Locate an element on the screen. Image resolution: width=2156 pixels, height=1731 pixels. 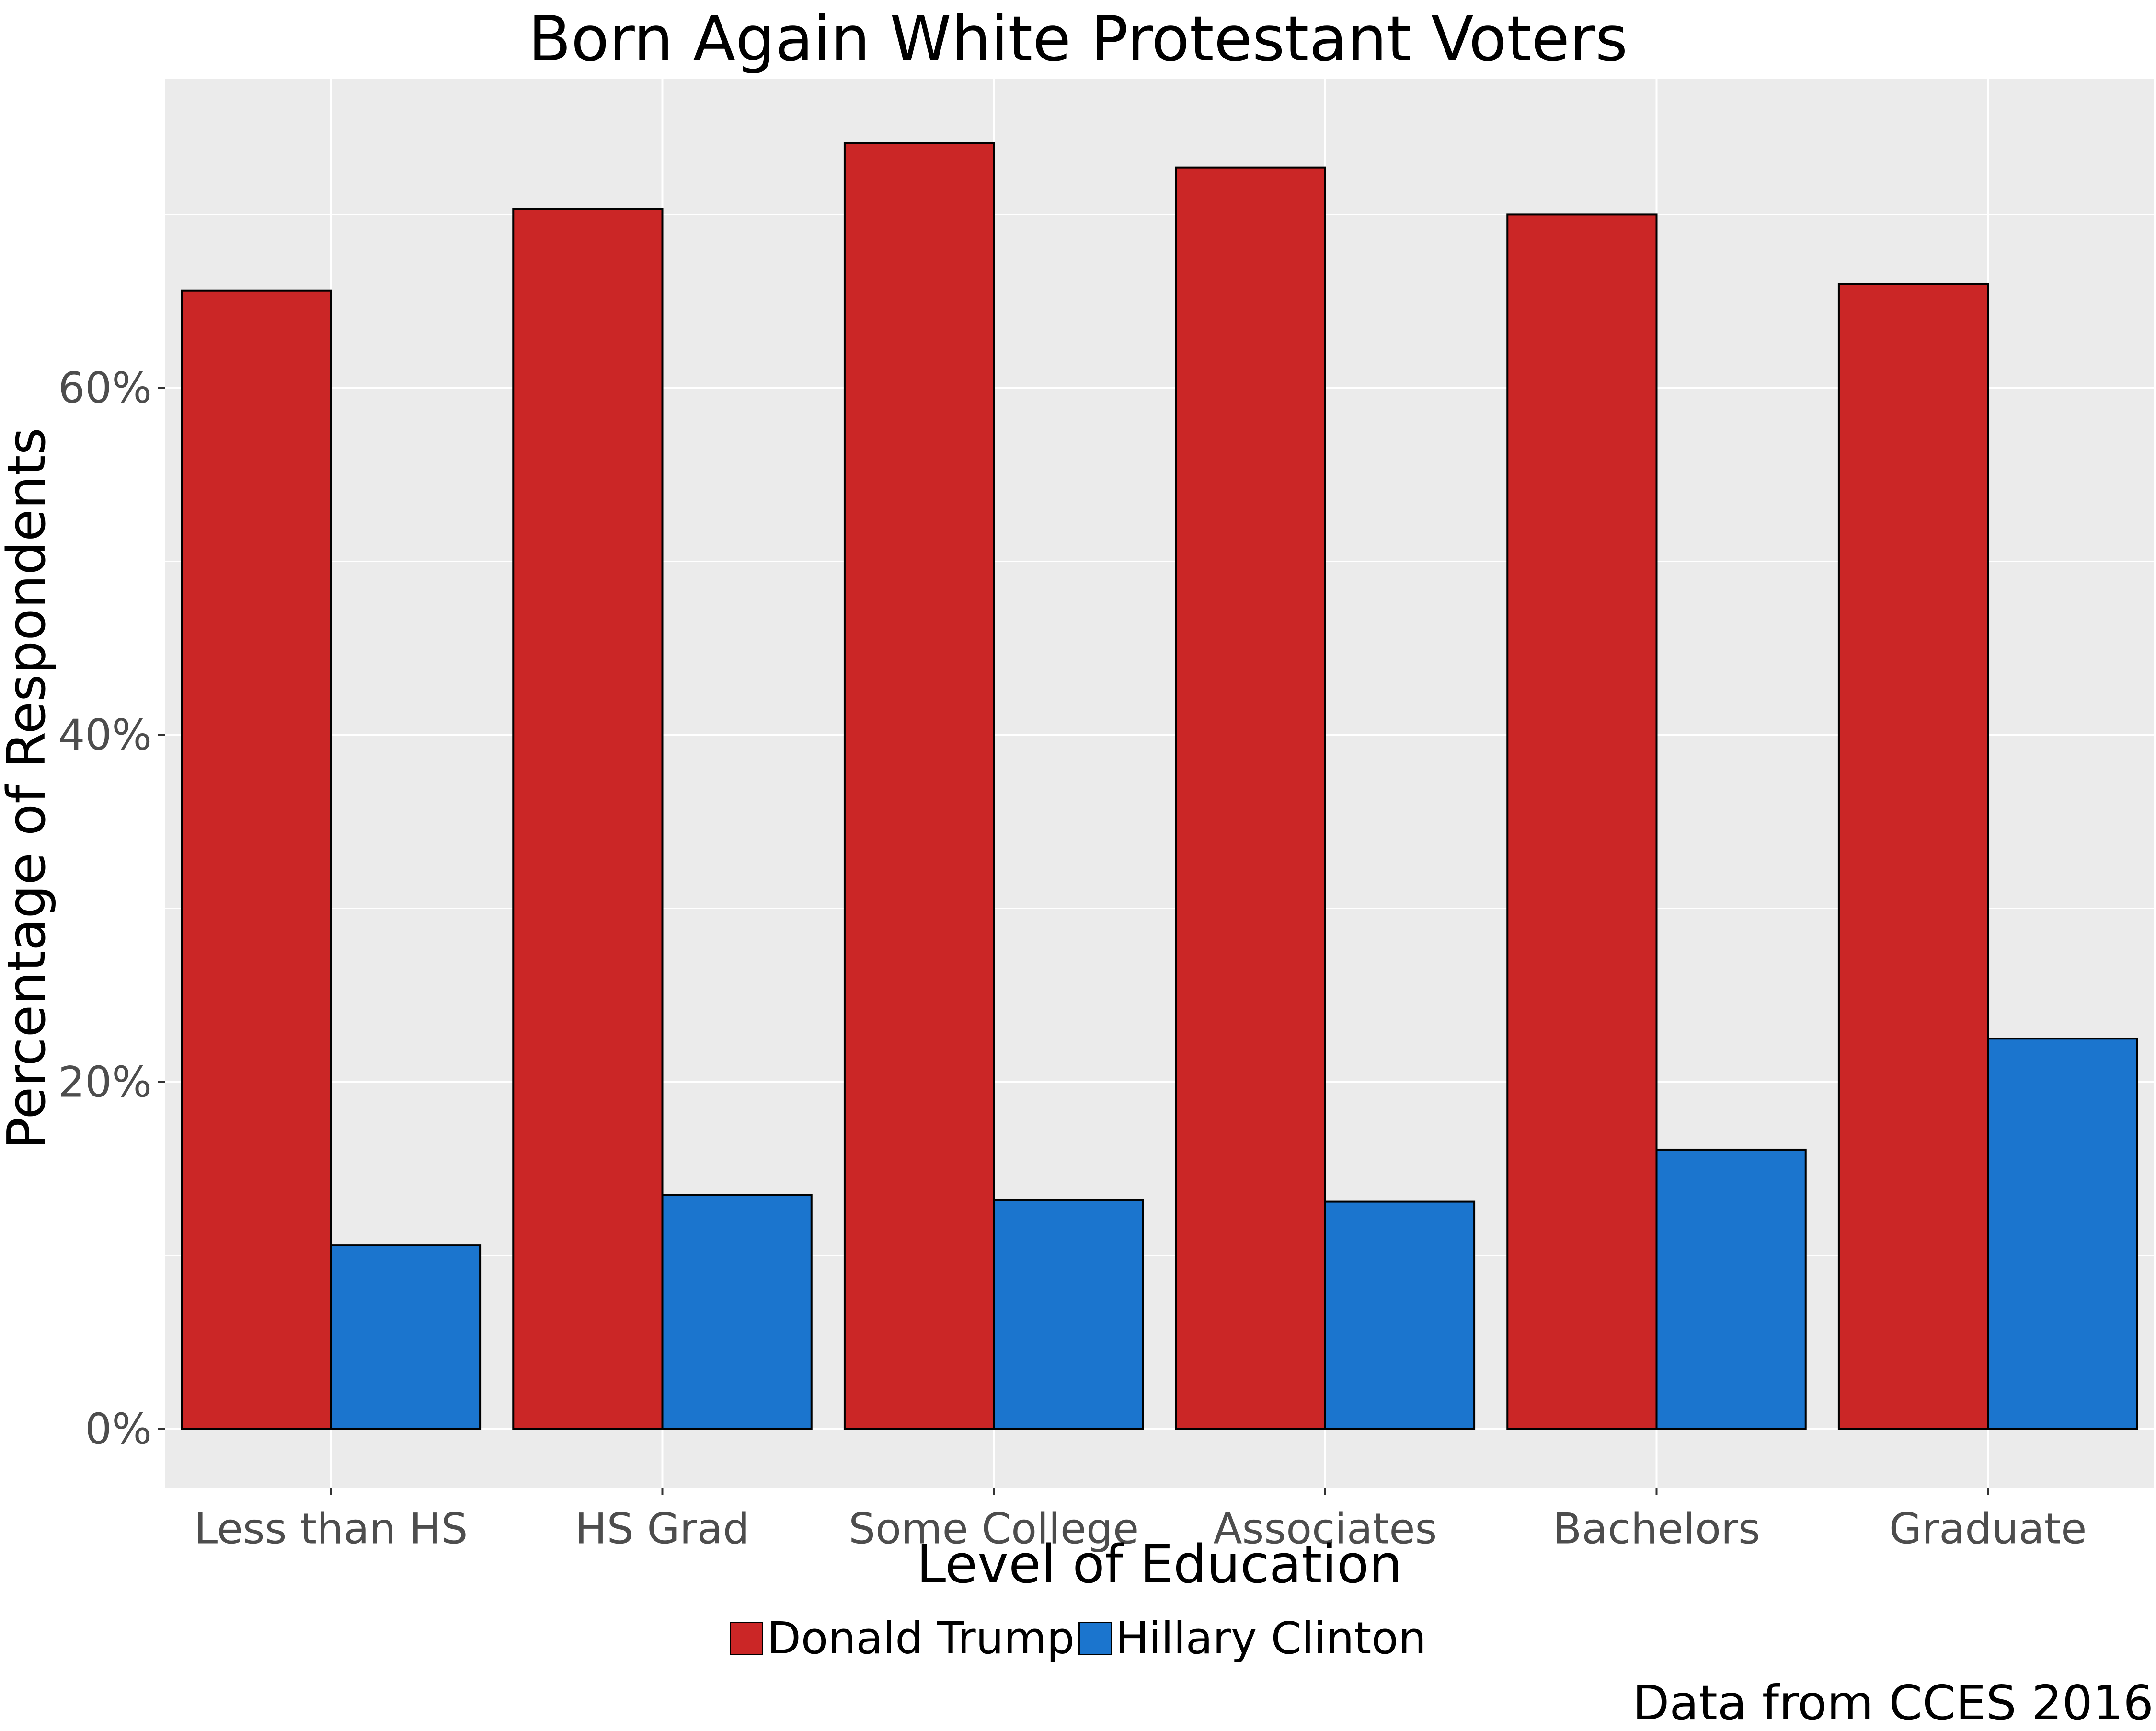
y-axis-label: Percentage of Respondents is located at coordinates (28, 788).